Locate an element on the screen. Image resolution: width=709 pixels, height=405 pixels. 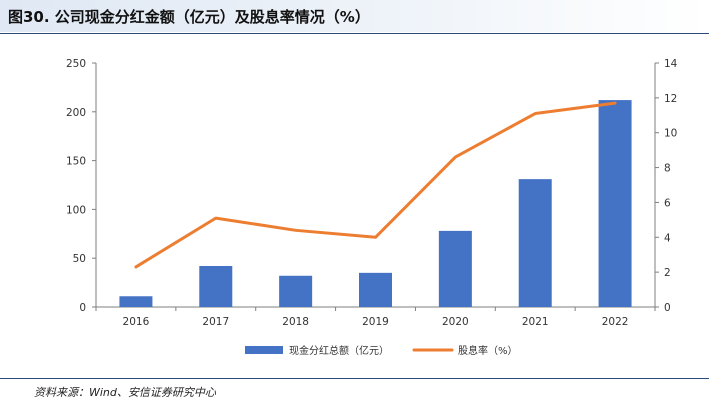
left-tick-label: 200 is located at coordinates (76, 113).